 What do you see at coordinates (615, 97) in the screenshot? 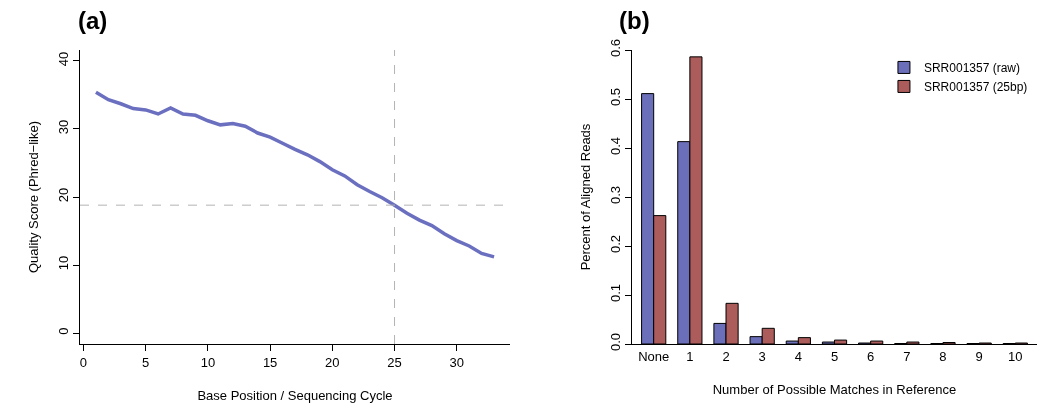
I see `y-tick-label: 0.5` at bounding box center [615, 97].